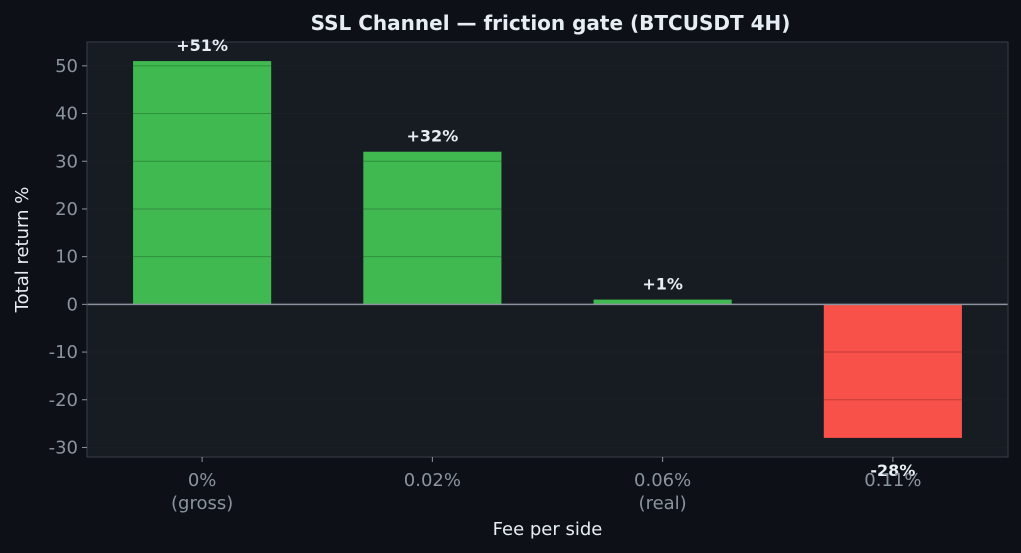 This screenshot has width=1021, height=553. I want to click on x-tick-label: (gross), so click(202, 503).